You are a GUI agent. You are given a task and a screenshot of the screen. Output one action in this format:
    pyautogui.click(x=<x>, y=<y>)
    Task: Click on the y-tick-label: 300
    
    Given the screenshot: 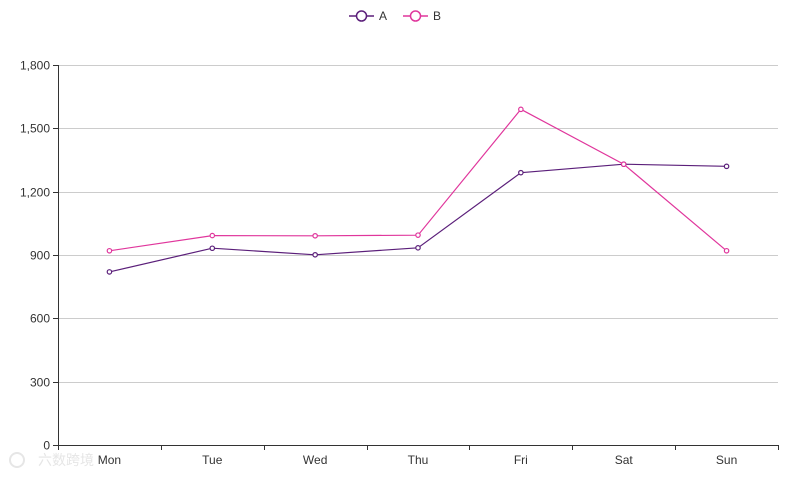 What is the action you would take?
    pyautogui.click(x=40, y=383)
    